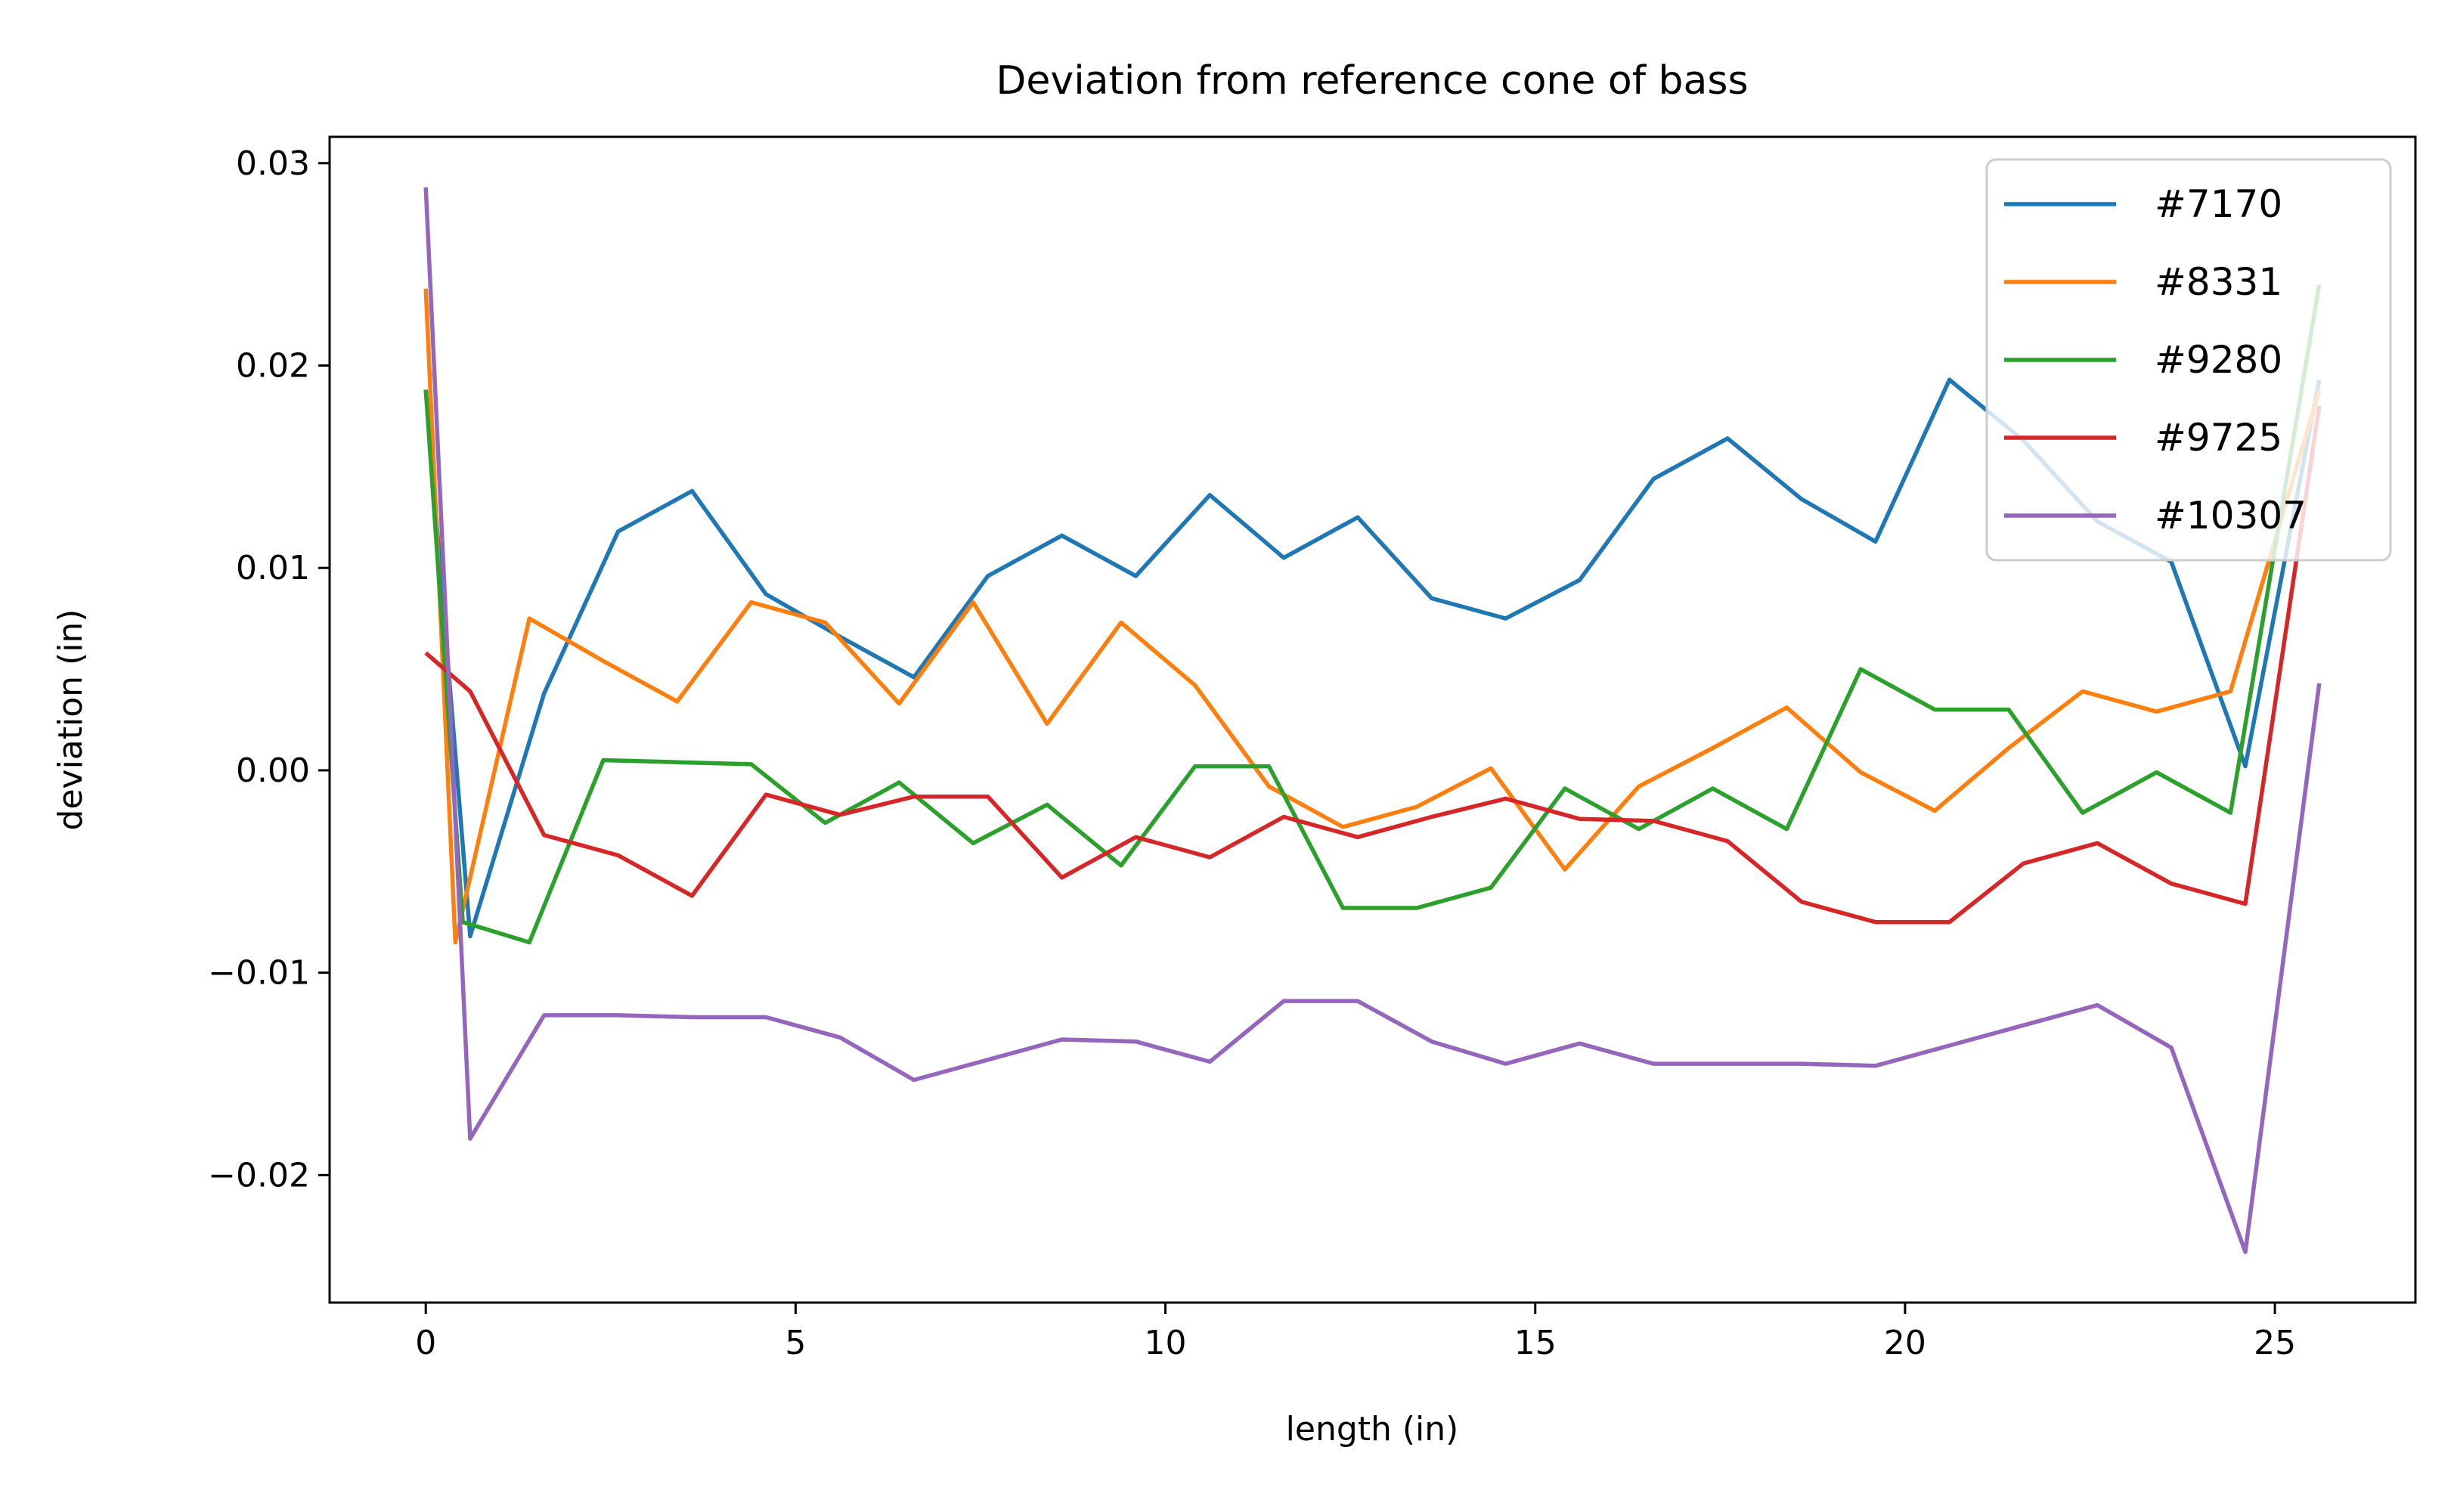 This screenshot has height=1512, width=2457. Describe the element at coordinates (70, 720) in the screenshot. I see `y-axis-label: deviation (in)` at that location.